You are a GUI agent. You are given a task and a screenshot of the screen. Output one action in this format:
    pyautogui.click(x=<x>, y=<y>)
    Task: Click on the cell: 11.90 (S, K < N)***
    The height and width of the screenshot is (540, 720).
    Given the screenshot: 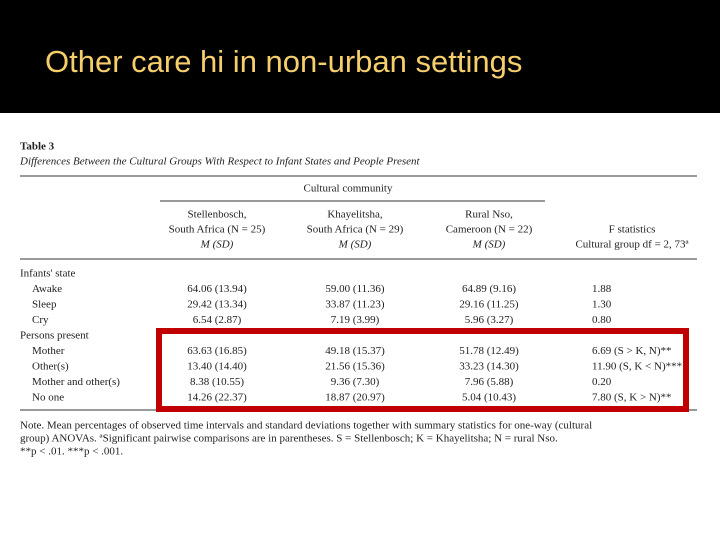 What is the action you would take?
    pyautogui.click(x=637, y=367)
    